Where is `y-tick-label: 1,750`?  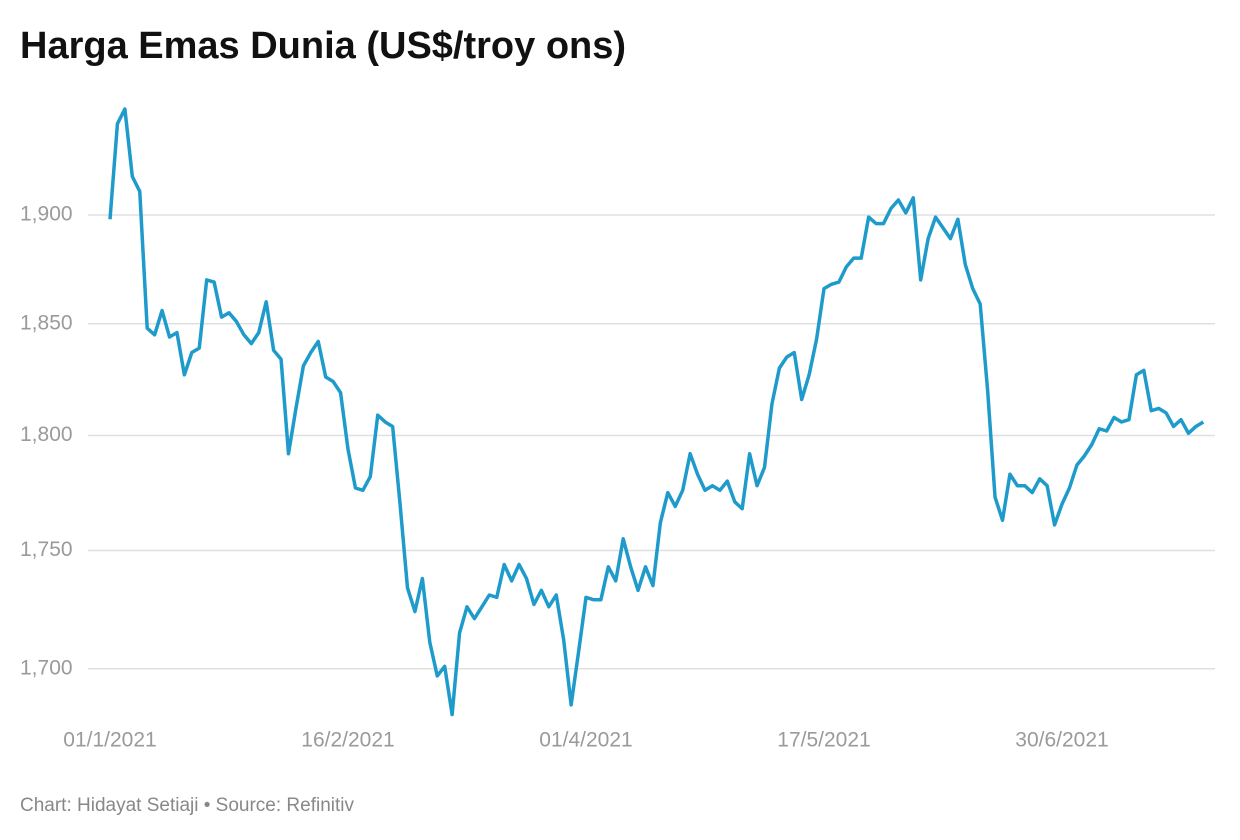 y-tick-label: 1,750 is located at coordinates (46, 549).